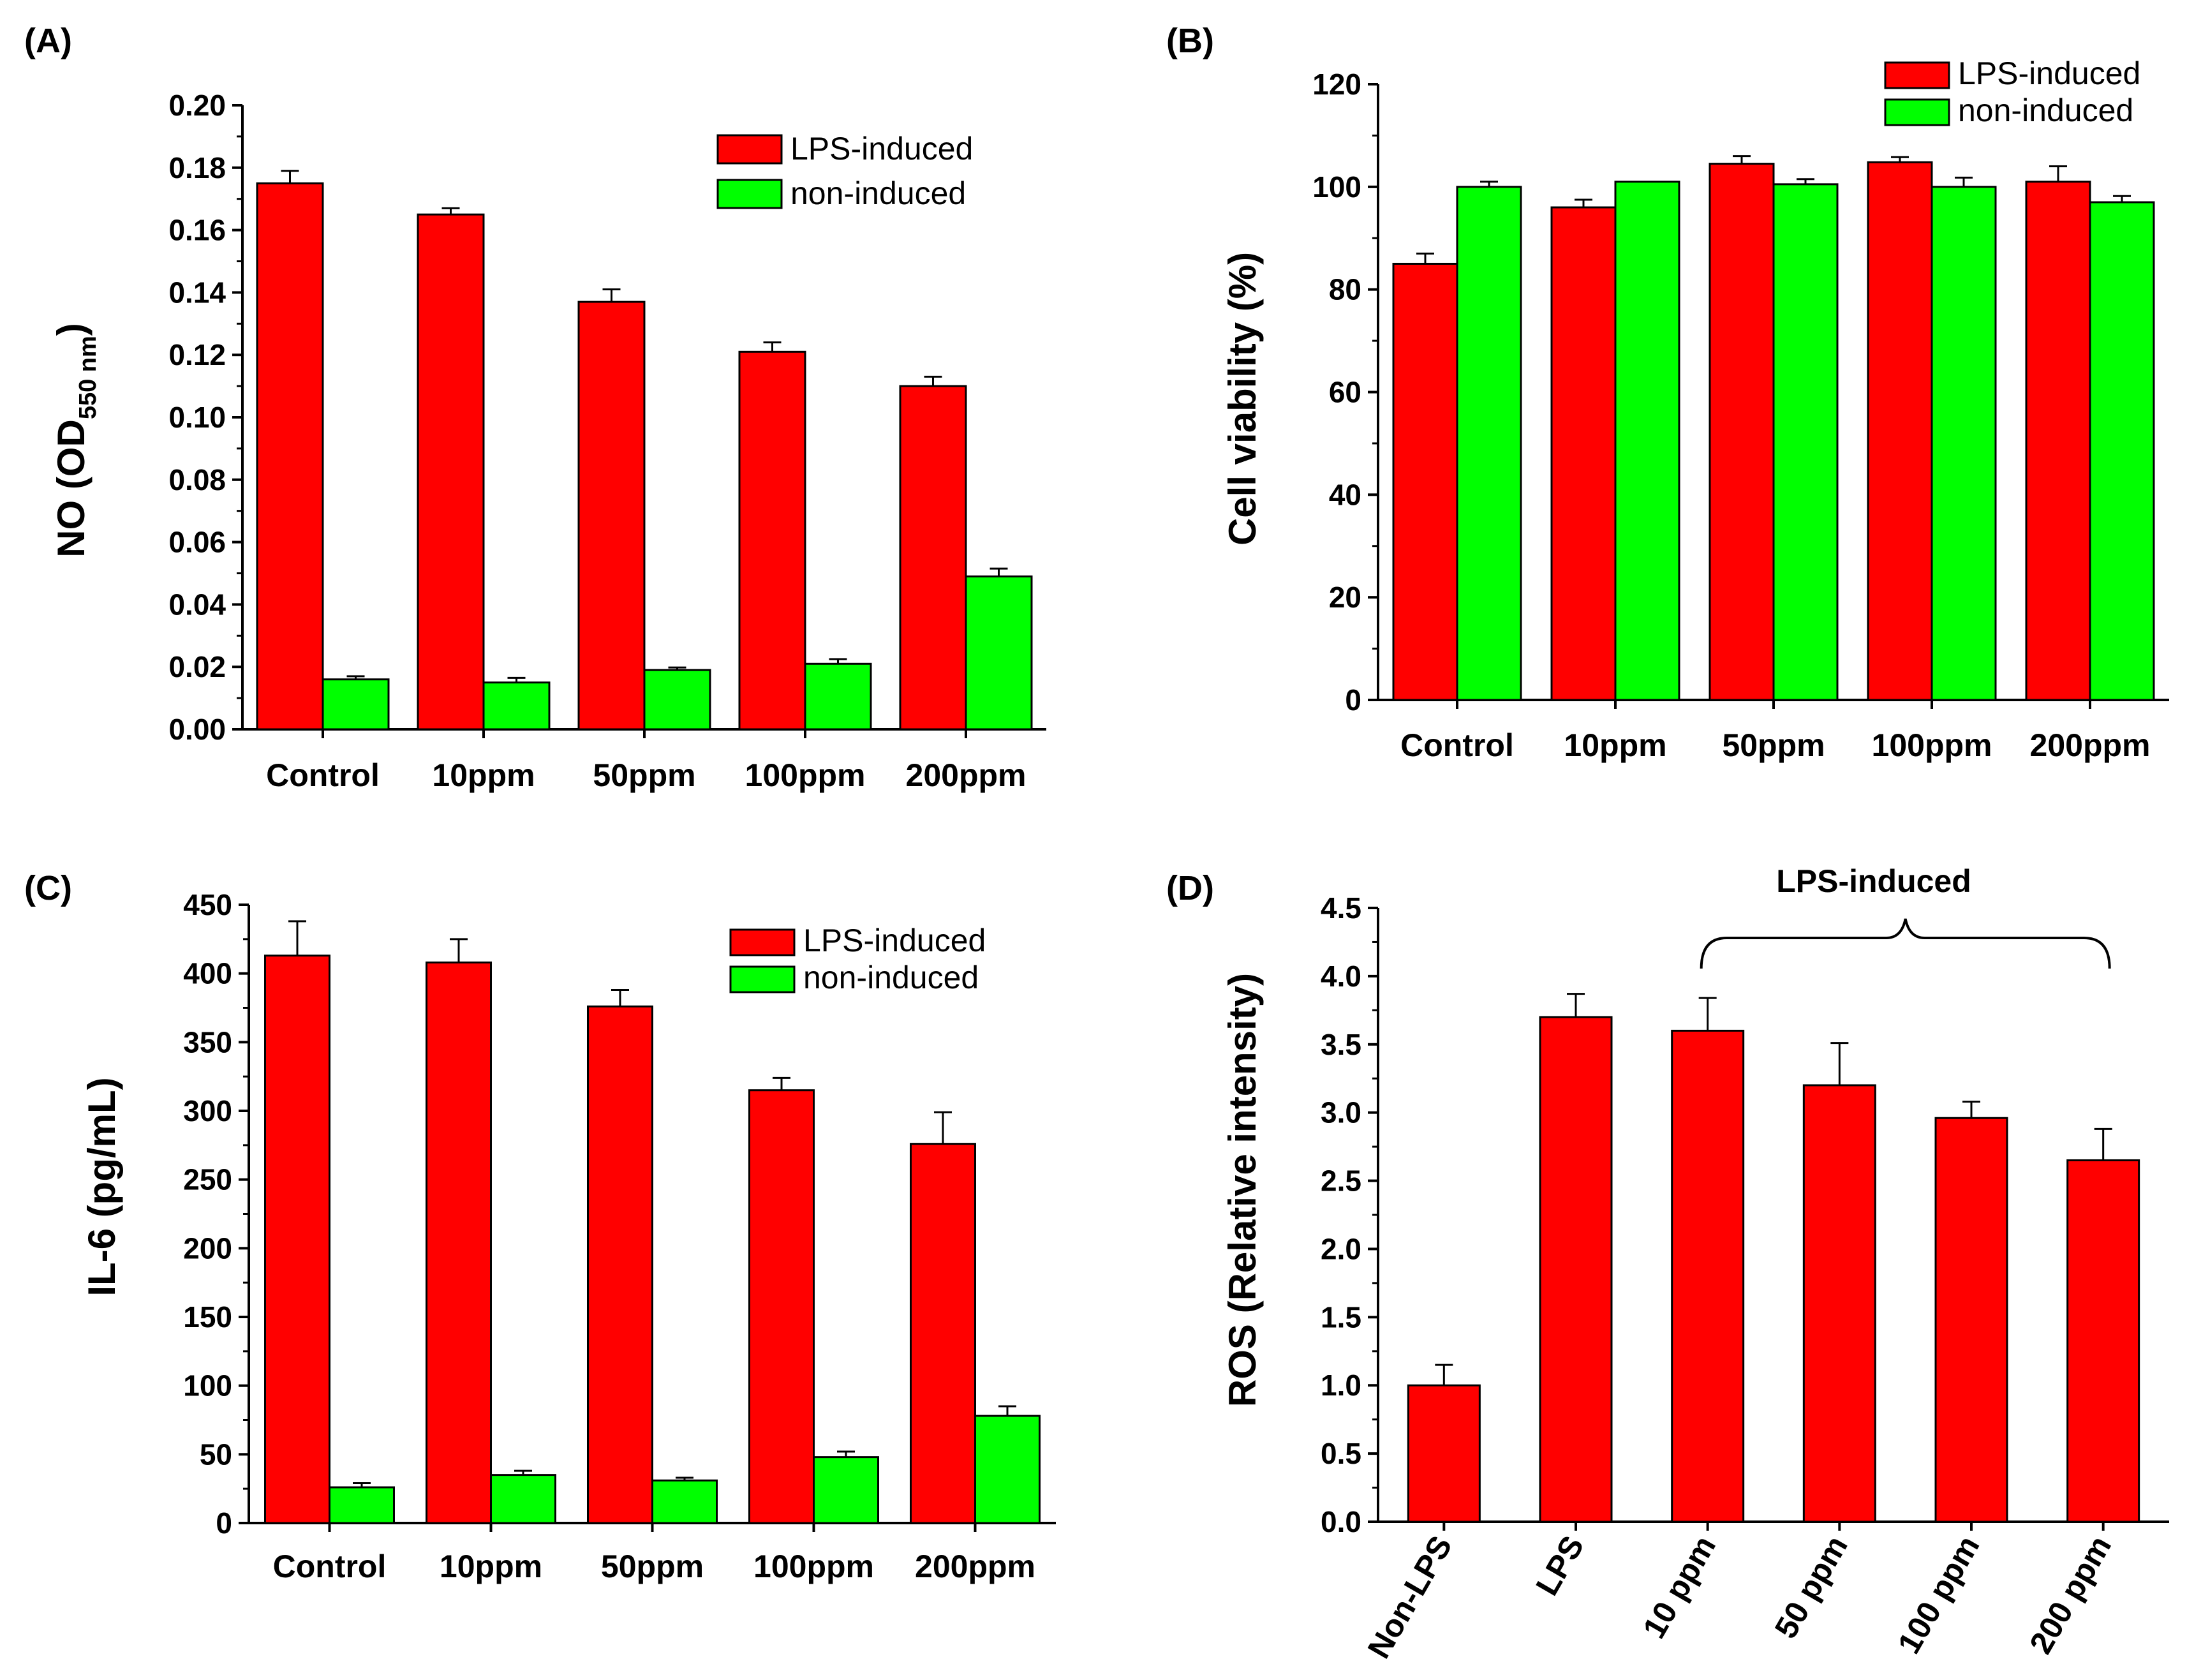 This screenshot has width=2187, height=1680. Describe the element at coordinates (101, 1187) in the screenshot. I see `panel-c-y-axis-title: IL-6 (pg/mL)` at that location.